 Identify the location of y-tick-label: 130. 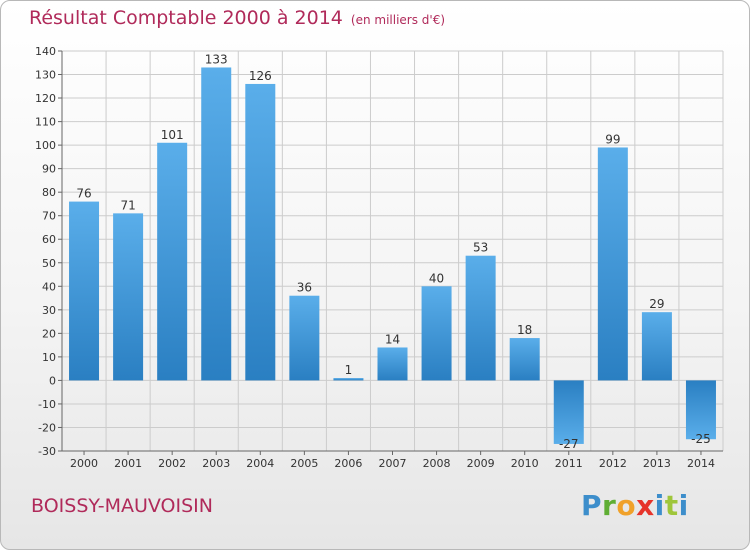
(45, 75).